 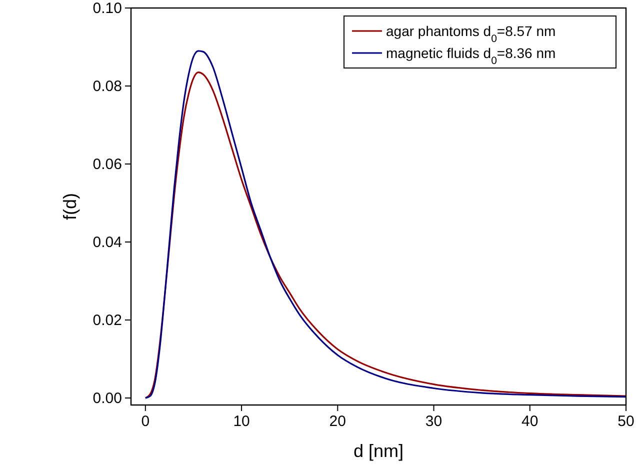 I want to click on y-tick-label: 0.08, so click(x=107, y=86).